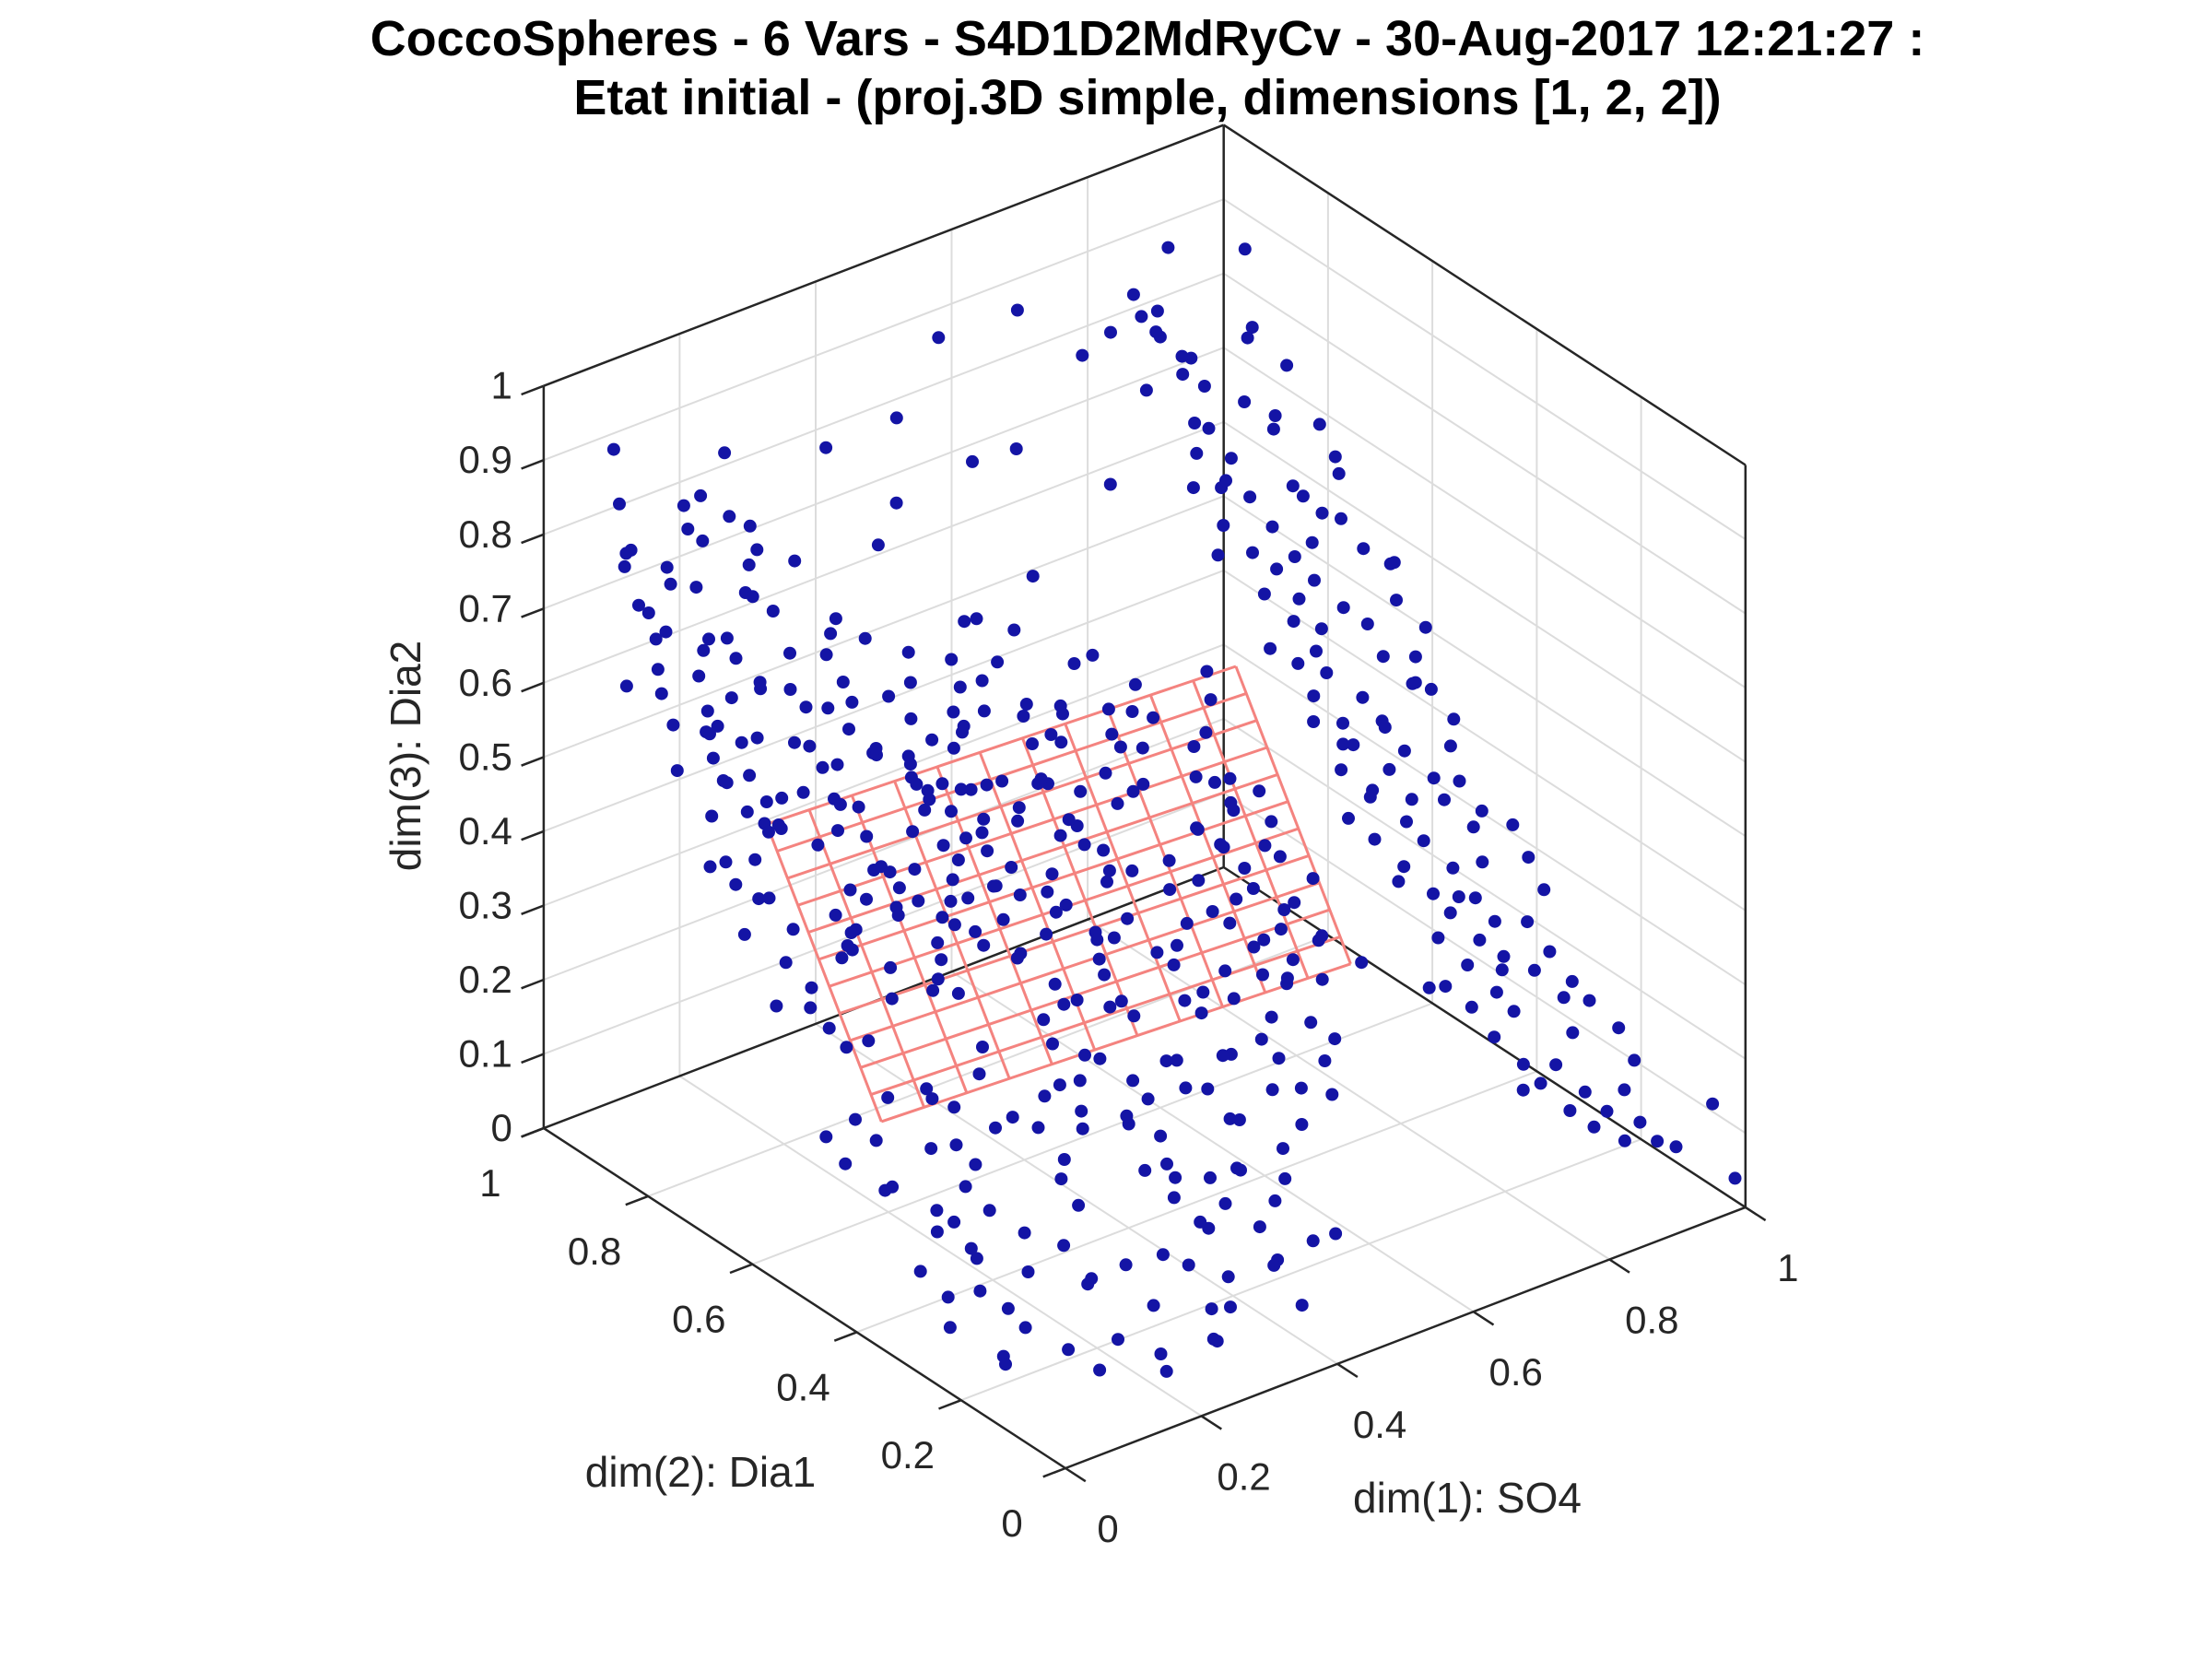  Describe the element at coordinates (1379, 1424) in the screenshot. I see `x-tick-label: 0.4` at that location.